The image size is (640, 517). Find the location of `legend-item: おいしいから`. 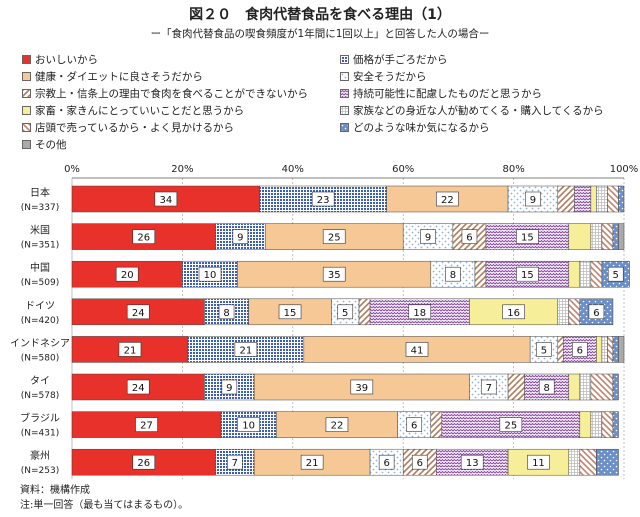

legend-item: おいしいから is located at coordinates (60, 59).